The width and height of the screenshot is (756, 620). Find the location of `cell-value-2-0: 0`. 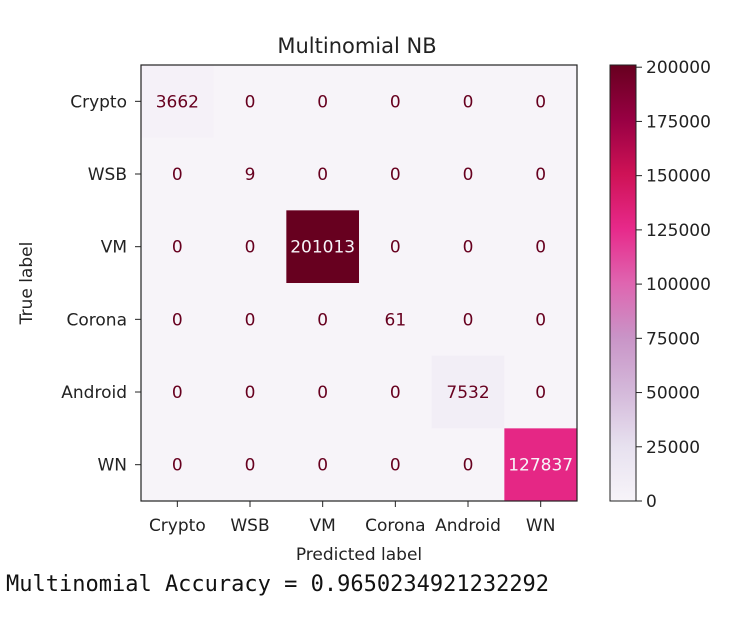

cell-value-2-0: 0 is located at coordinates (177, 248).